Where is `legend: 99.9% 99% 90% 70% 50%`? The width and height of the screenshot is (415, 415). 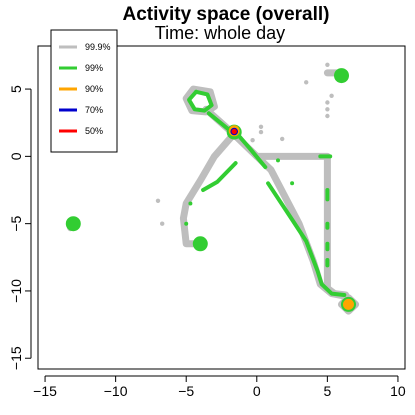 legend: 99.9% 99% 90% 70% 50% is located at coordinates (84, 91).